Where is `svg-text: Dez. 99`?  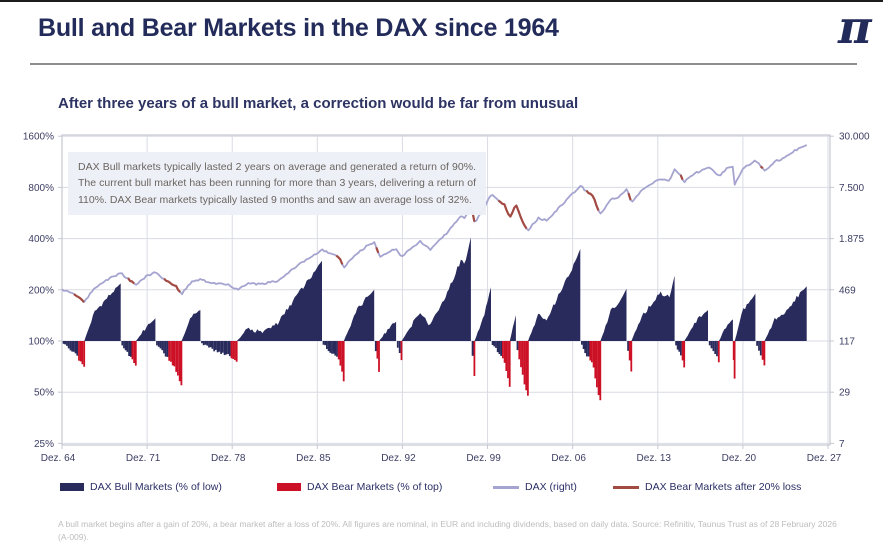 svg-text: Dez. 99 is located at coordinates (483, 458).